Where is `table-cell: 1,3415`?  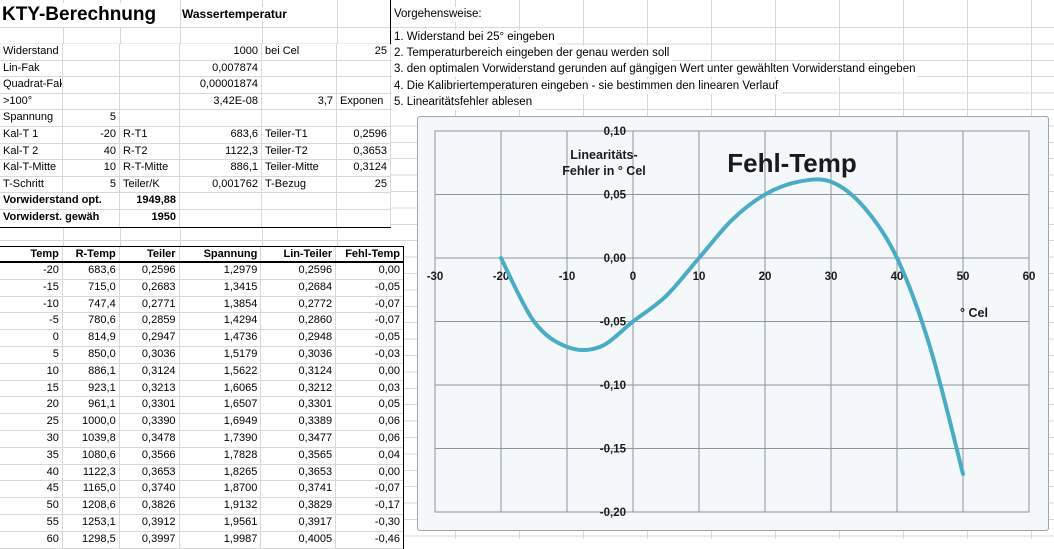
table-cell: 1,3415 is located at coordinates (220, 288).